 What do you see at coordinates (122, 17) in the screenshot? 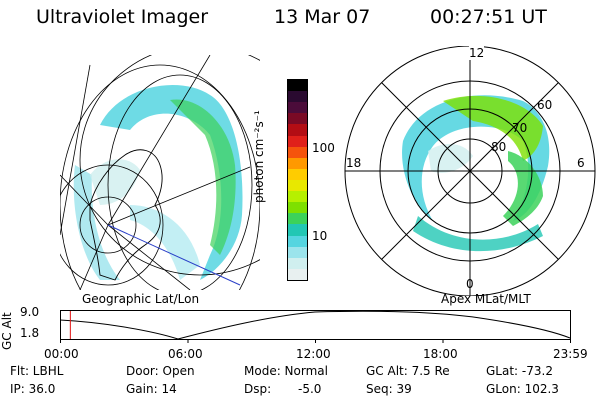
I see `instrument-title: Ultraviolet Imager` at bounding box center [122, 17].